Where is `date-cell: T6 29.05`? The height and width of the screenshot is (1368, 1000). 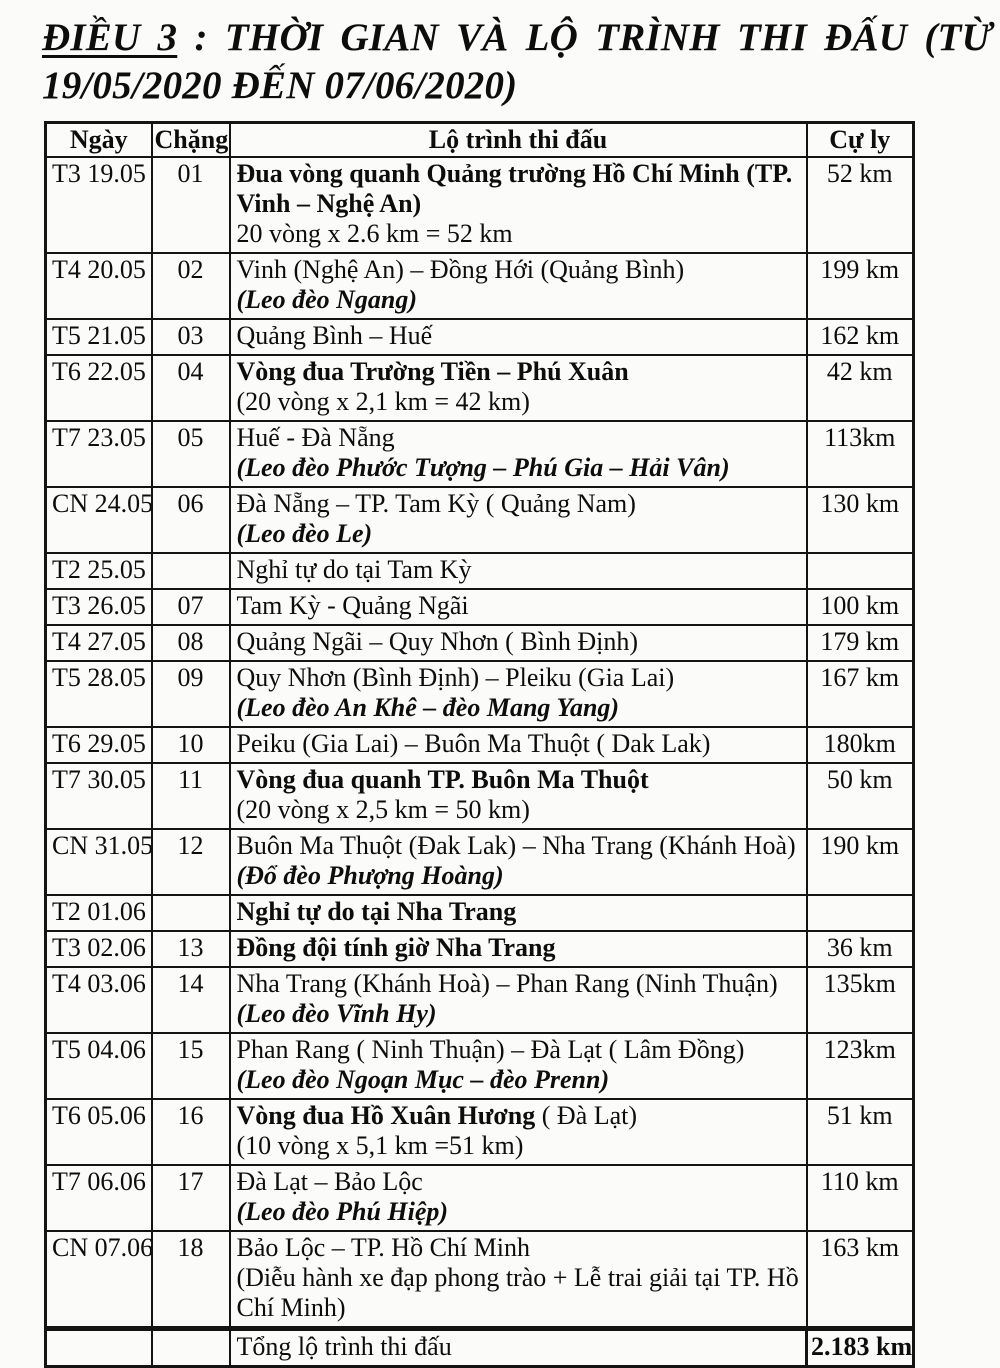 date-cell: T6 29.05 is located at coordinates (98, 745).